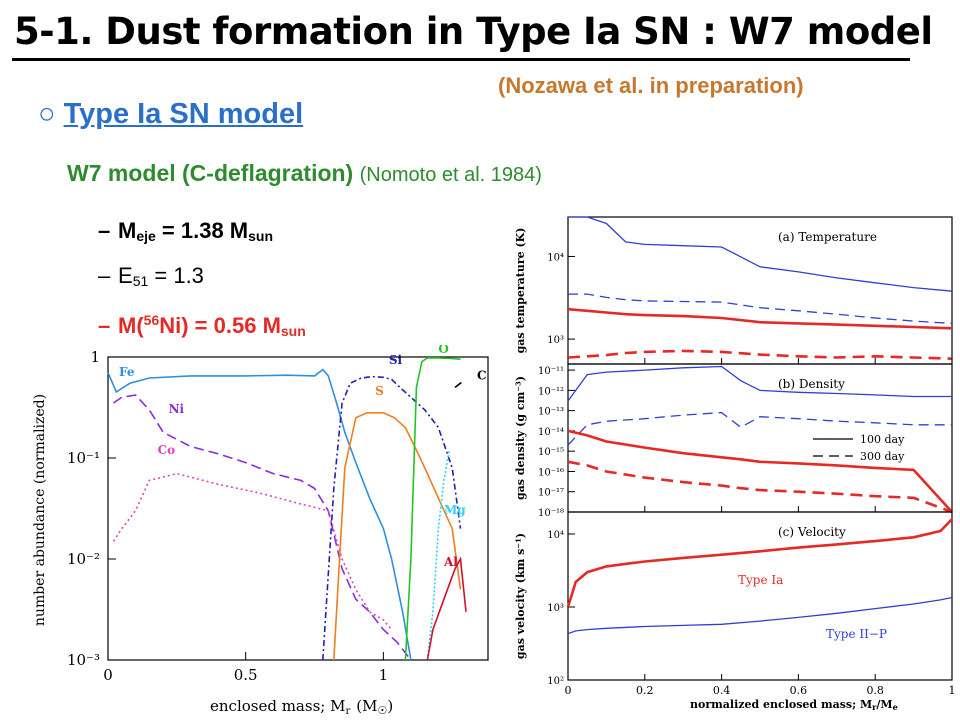 The width and height of the screenshot is (960, 720). What do you see at coordinates (379, 391) in the screenshot?
I see `series-label-s: S` at bounding box center [379, 391].